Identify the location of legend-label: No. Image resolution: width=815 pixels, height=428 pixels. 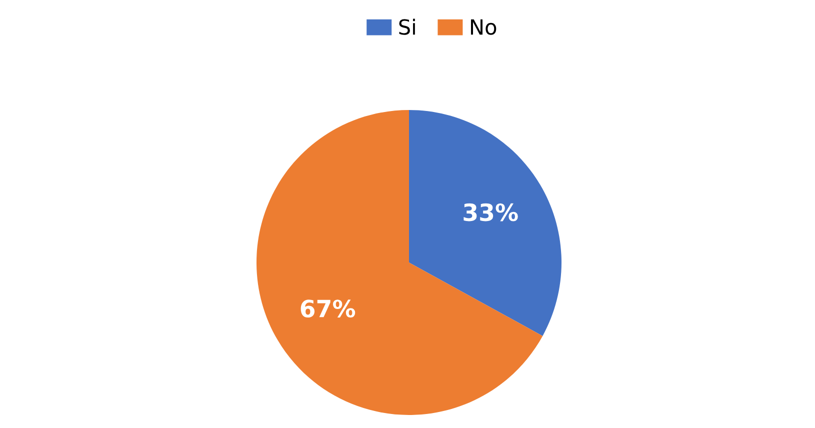
(483, 27).